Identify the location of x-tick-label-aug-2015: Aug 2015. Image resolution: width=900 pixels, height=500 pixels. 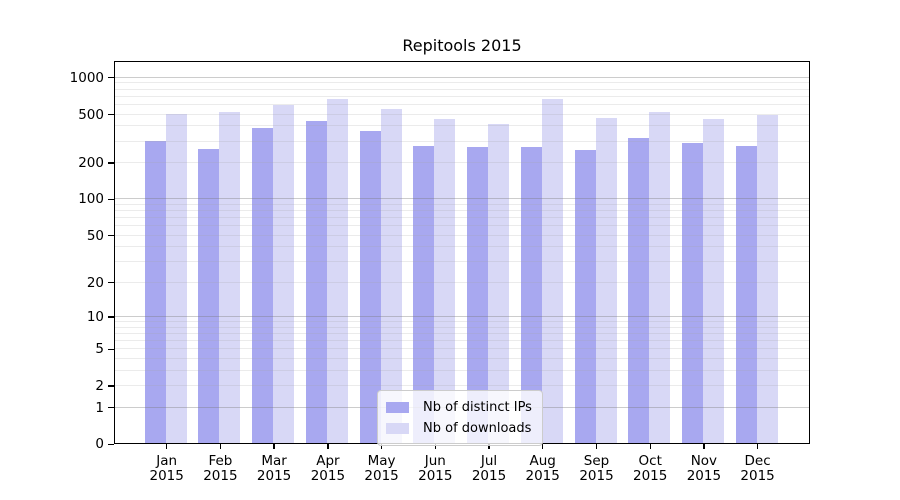
(542, 468).